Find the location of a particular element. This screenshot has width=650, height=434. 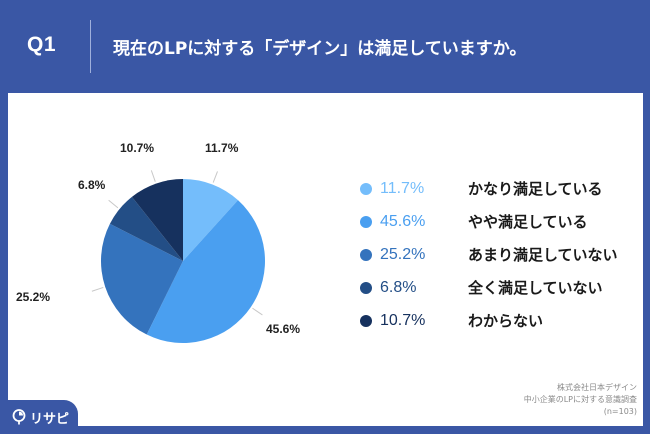

legend-label: あまり満足していない is located at coordinates (543, 255).